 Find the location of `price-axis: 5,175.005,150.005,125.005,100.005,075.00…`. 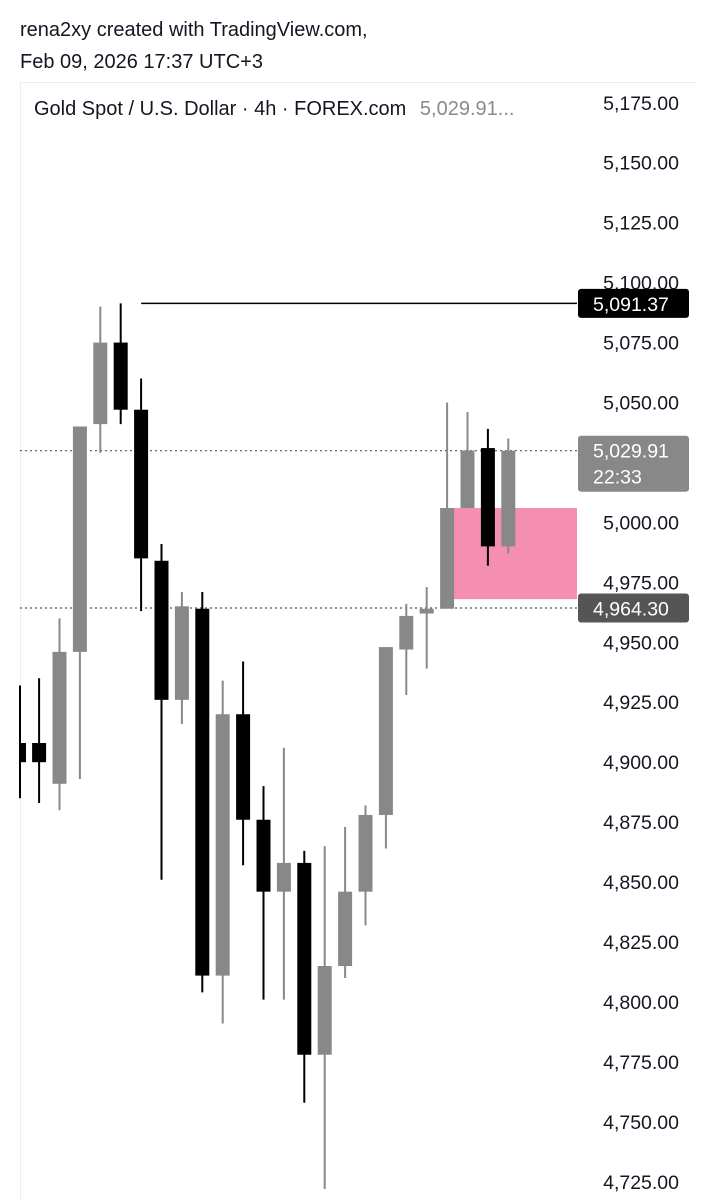

price-axis: 5,175.005,150.005,125.005,100.005,075.00… is located at coordinates (641, 643).